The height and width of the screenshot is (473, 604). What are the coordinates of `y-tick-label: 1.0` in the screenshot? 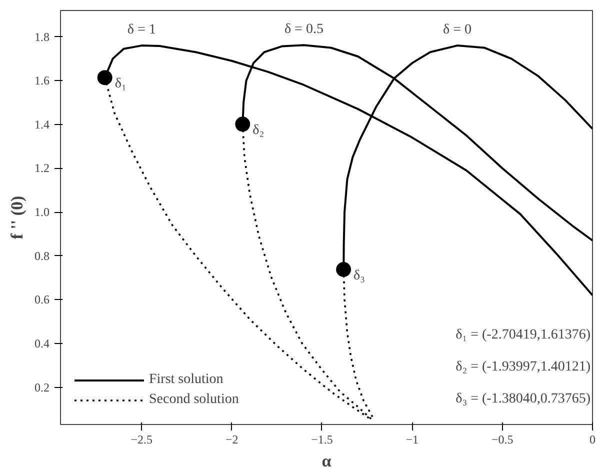 It's located at (42, 212).